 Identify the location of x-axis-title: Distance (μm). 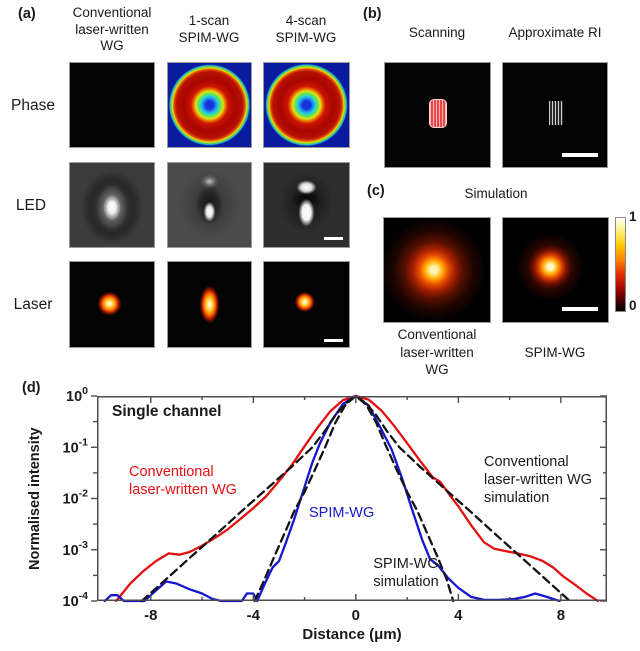
(352, 634).